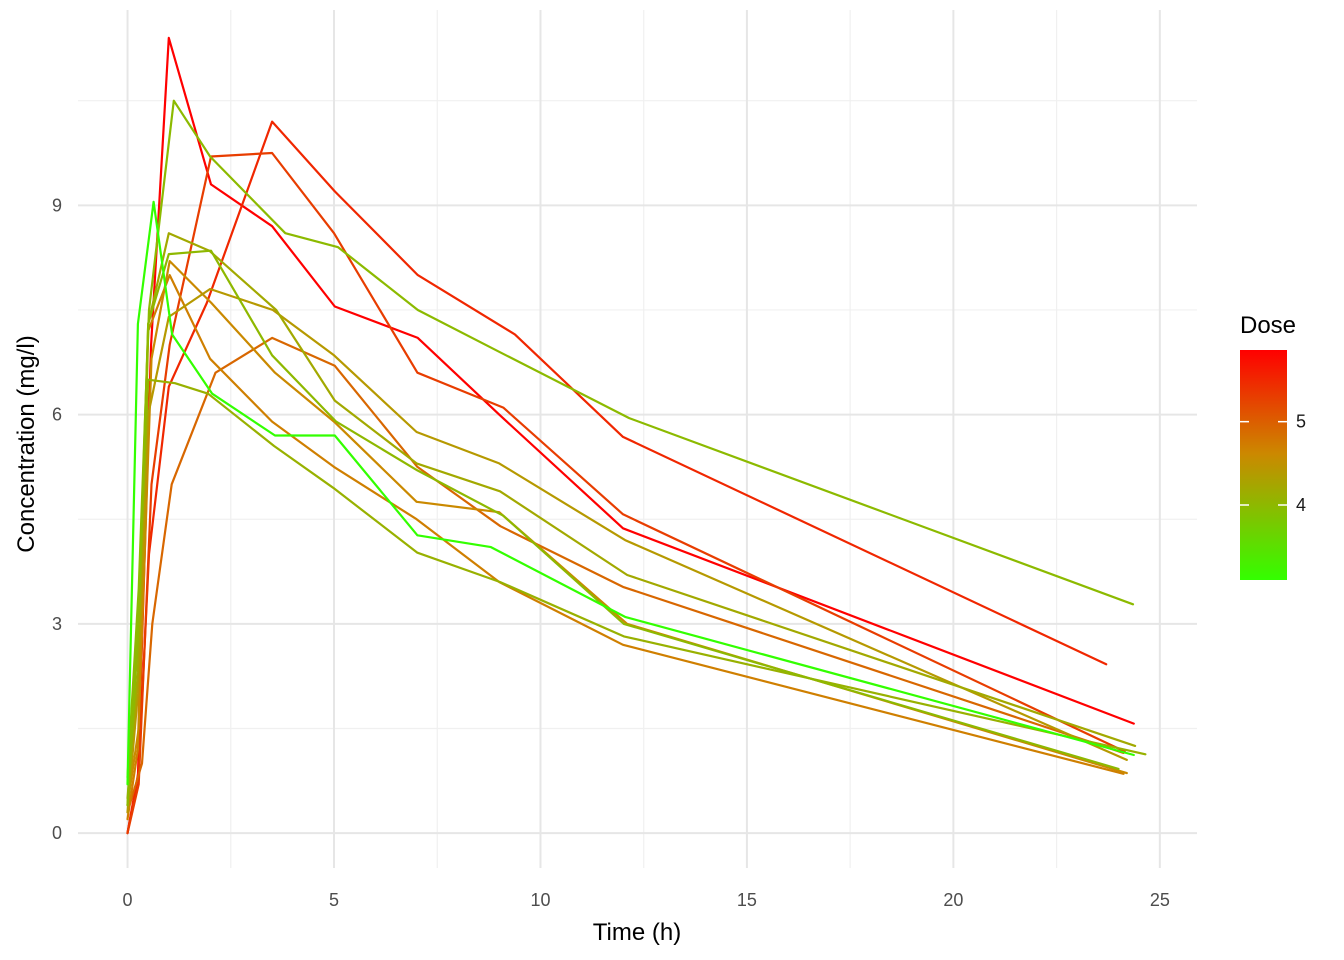 This screenshot has height=960, width=1344. I want to click on x-tick-label: 5, so click(334, 900).